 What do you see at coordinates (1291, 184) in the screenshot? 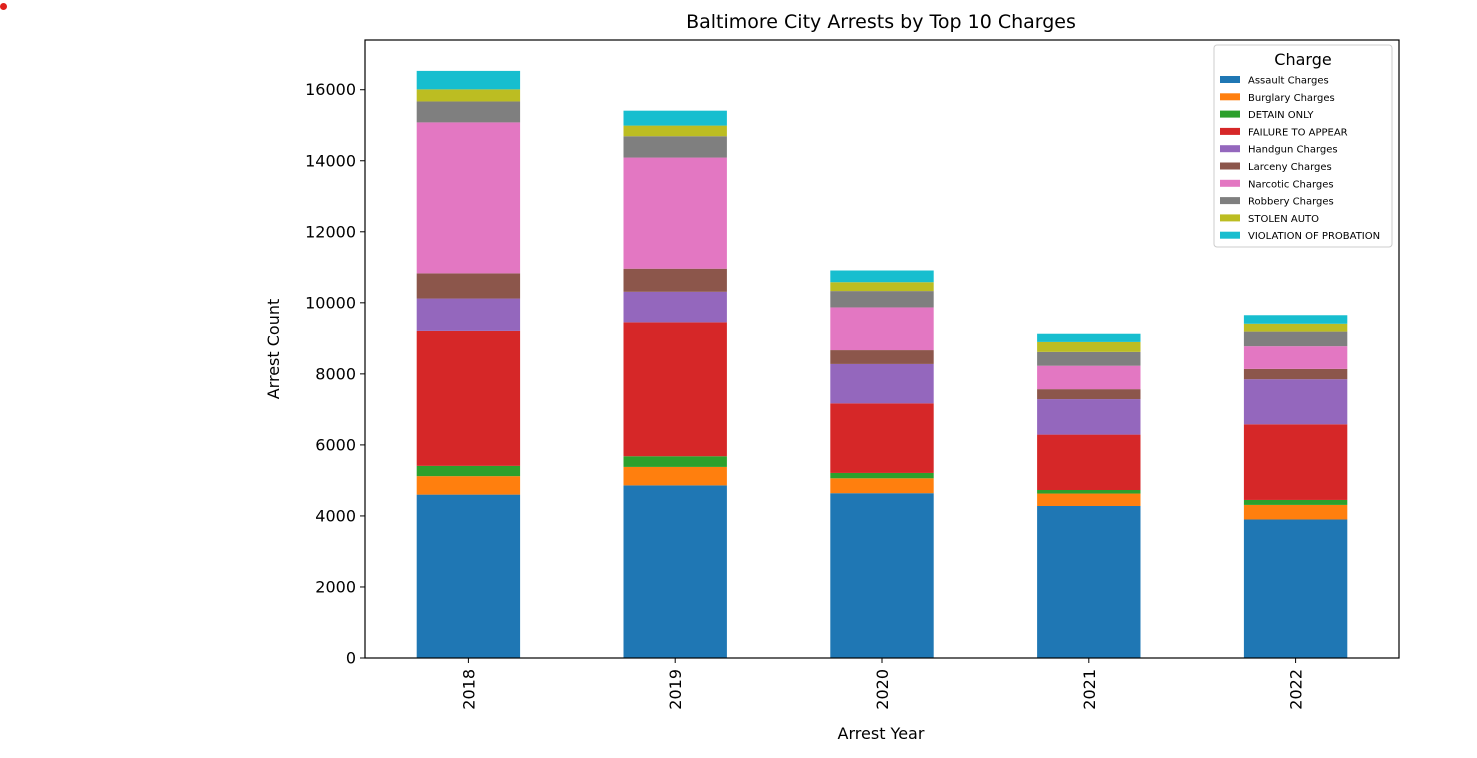
I see `legend-label-6: Narcotic Charges` at bounding box center [1291, 184].